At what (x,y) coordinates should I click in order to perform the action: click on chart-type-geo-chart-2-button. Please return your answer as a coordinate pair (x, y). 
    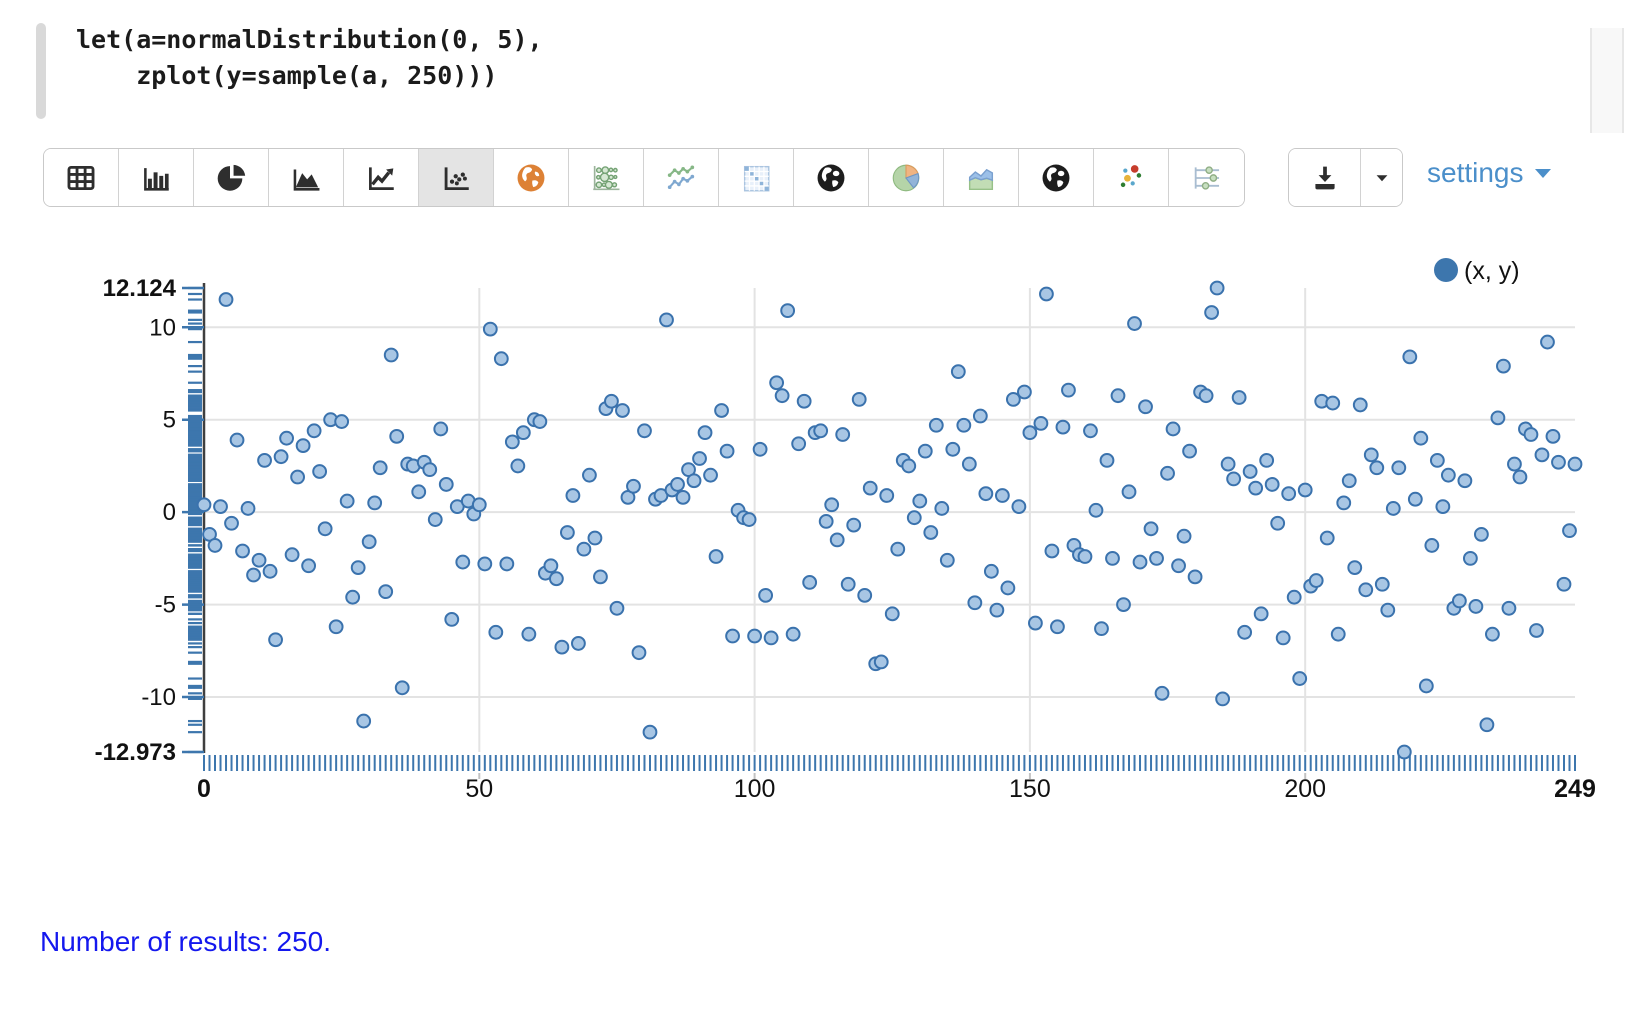
    Looking at the image, I should click on (1056, 177).